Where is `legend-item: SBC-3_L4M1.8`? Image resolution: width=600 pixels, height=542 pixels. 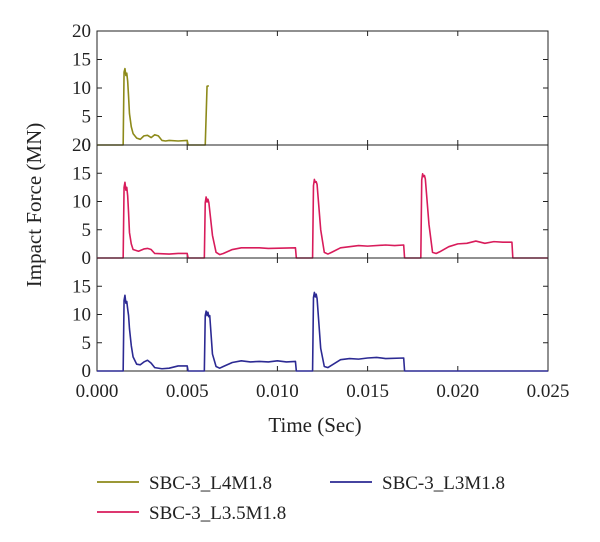 legend-item: SBC-3_L4M1.8 is located at coordinates (184, 483).